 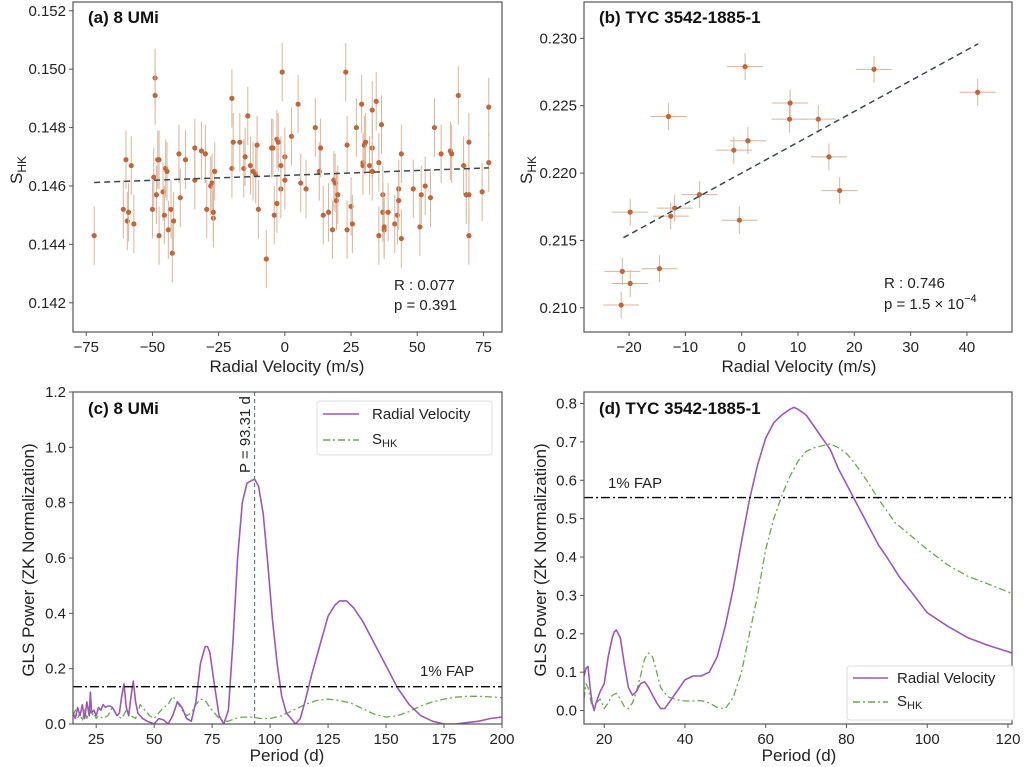 I want to click on panel-c-legend-shk-sub: HK, so click(x=390, y=444).